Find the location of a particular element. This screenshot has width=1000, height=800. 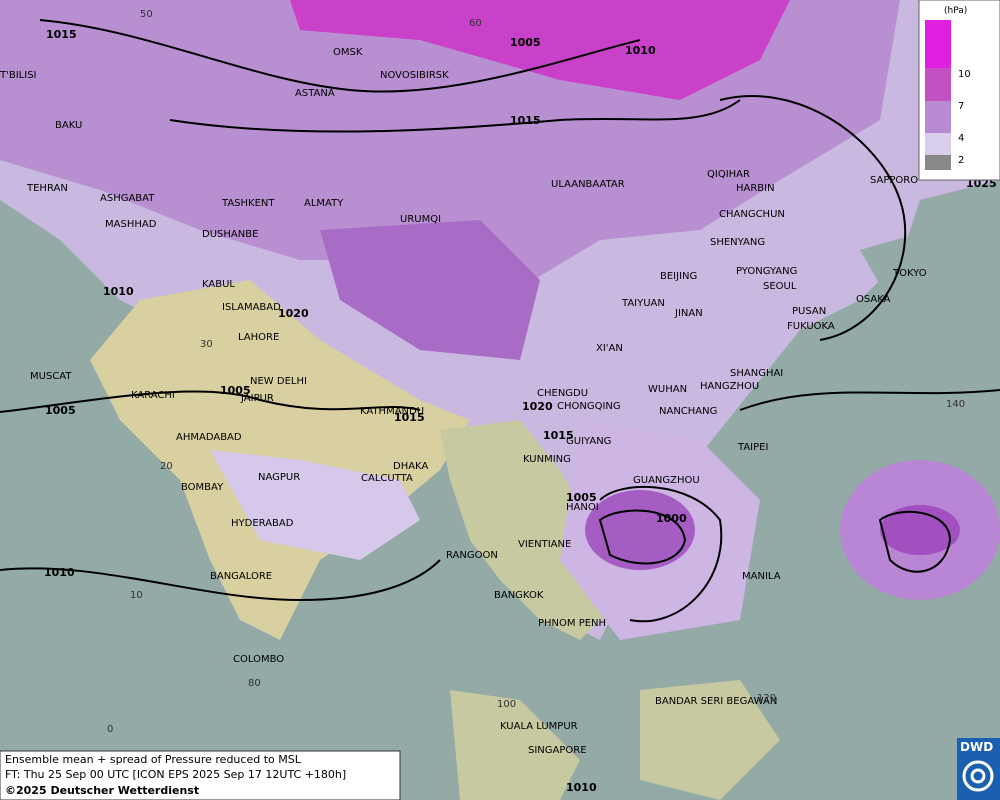

city-label: WUHAN is located at coordinates (667, 389).